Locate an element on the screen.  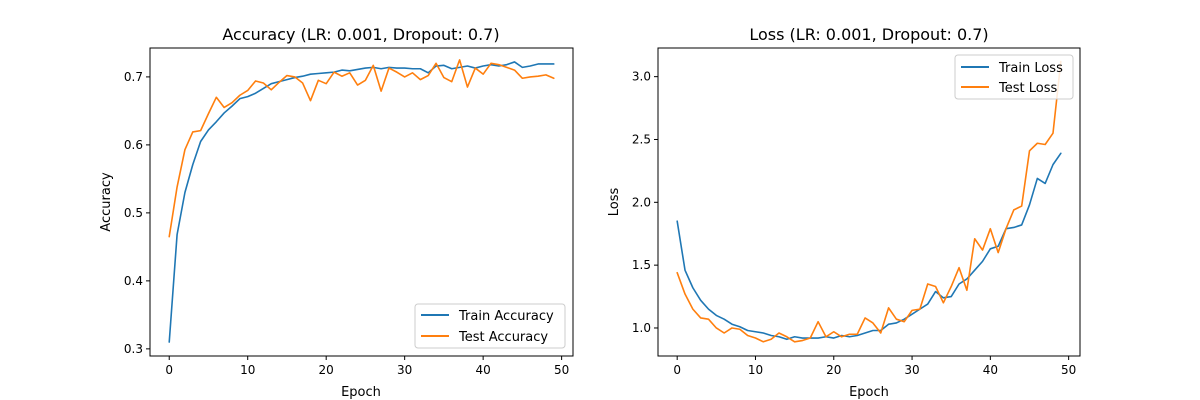
y-tick-label: 0.4 is located at coordinates (133, 281).